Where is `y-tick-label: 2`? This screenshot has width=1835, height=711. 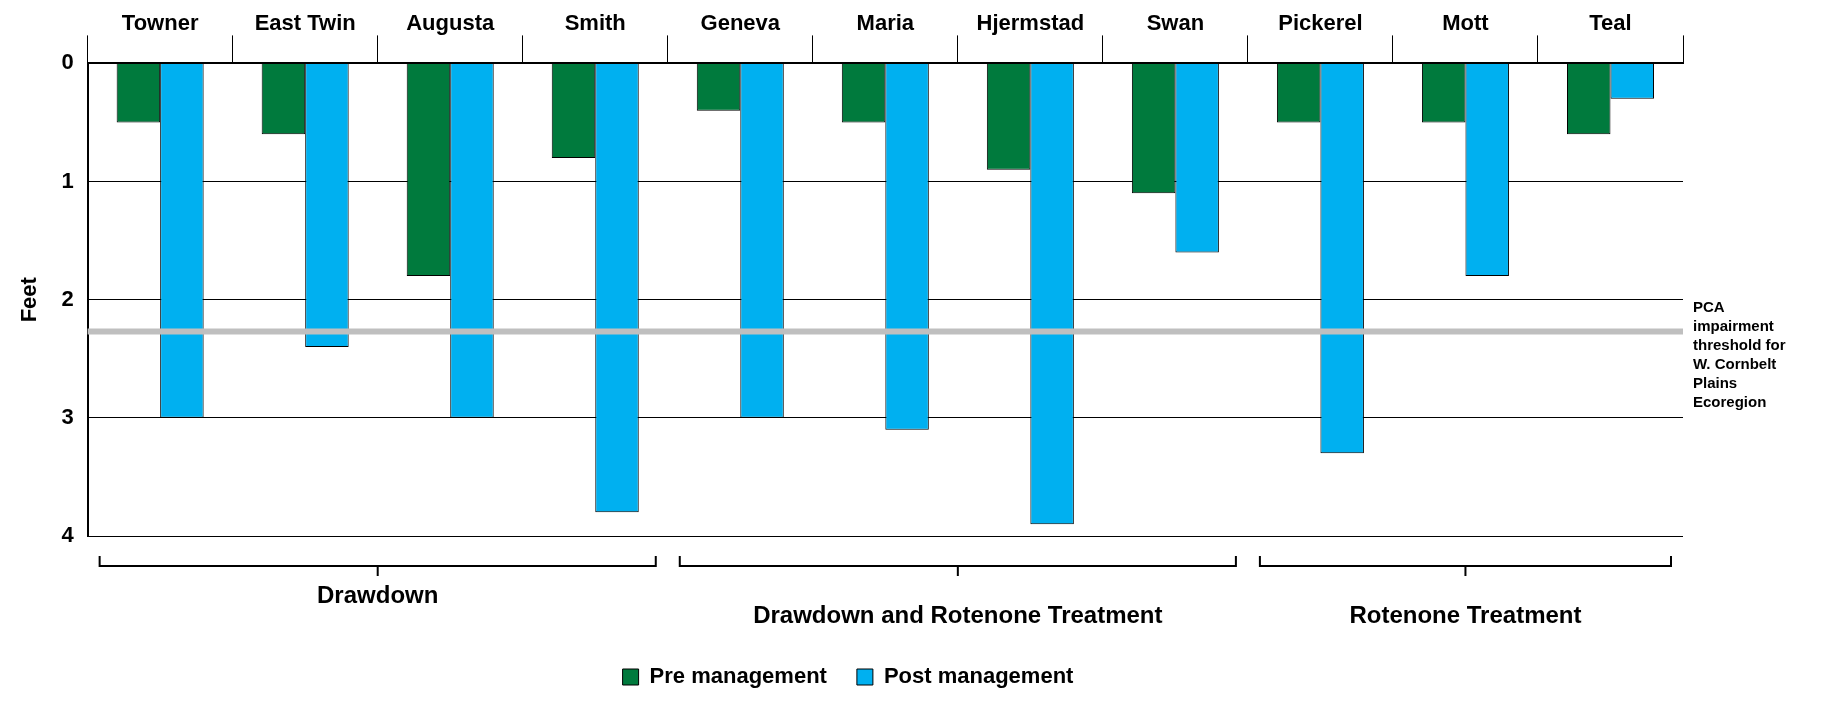
y-tick-label: 2 is located at coordinates (67, 298).